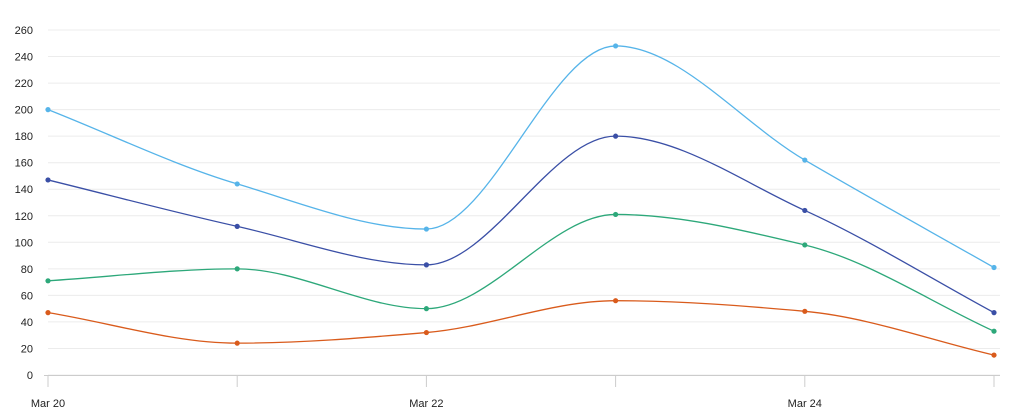 This screenshot has width=1024, height=419. Describe the element at coordinates (24, 243) in the screenshot. I see `y-tick-label: 100` at that location.